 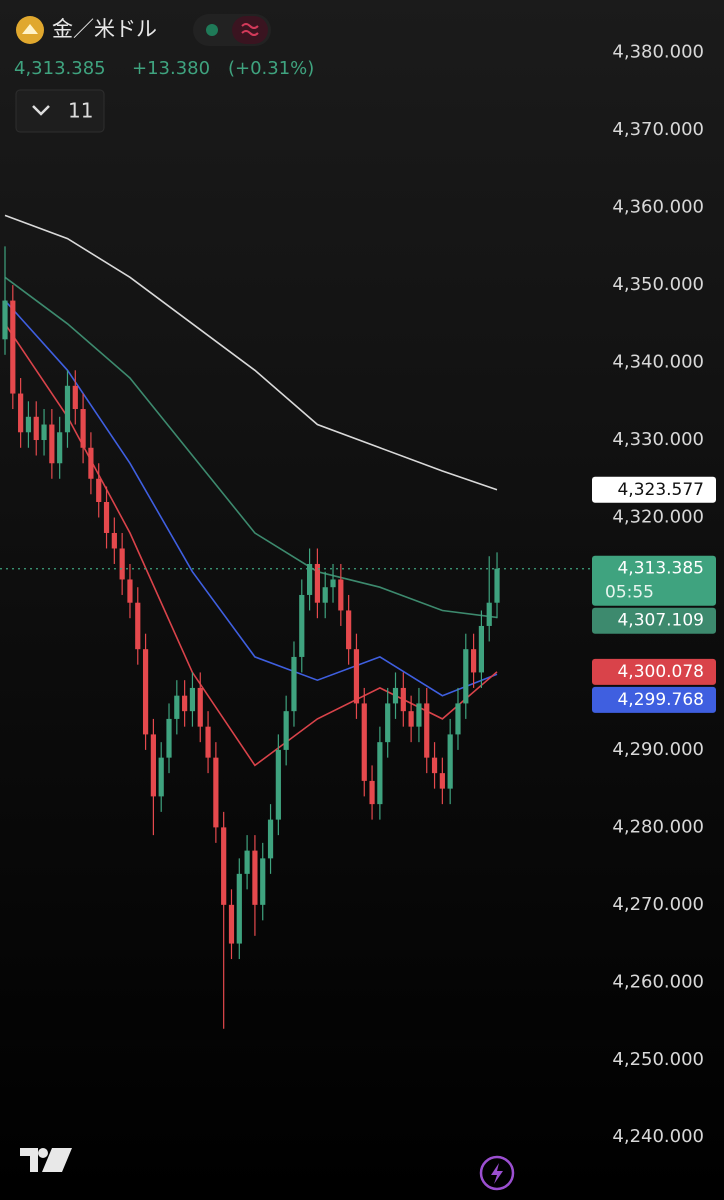 I want to click on header-change-pct: (+0.31%), so click(x=271, y=68).